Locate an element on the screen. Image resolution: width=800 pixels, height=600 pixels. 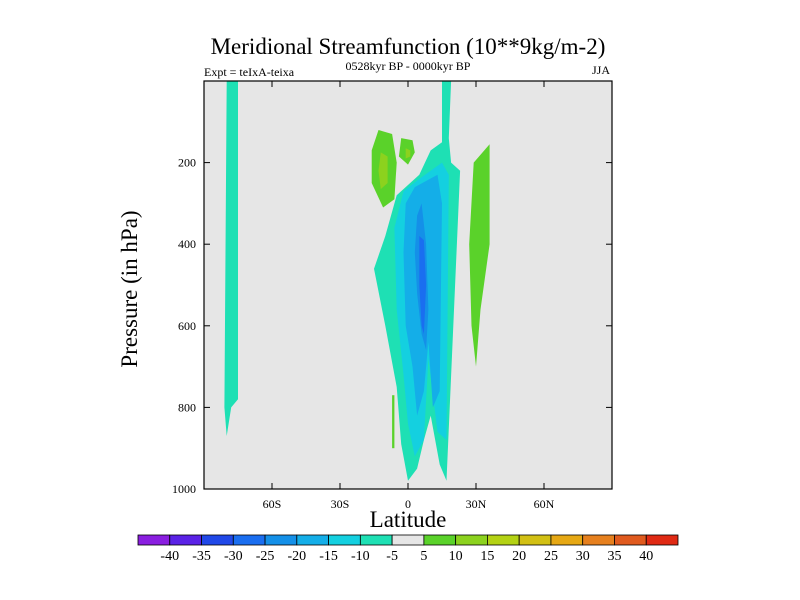
colorbar-label: -5 is located at coordinates (392, 556).